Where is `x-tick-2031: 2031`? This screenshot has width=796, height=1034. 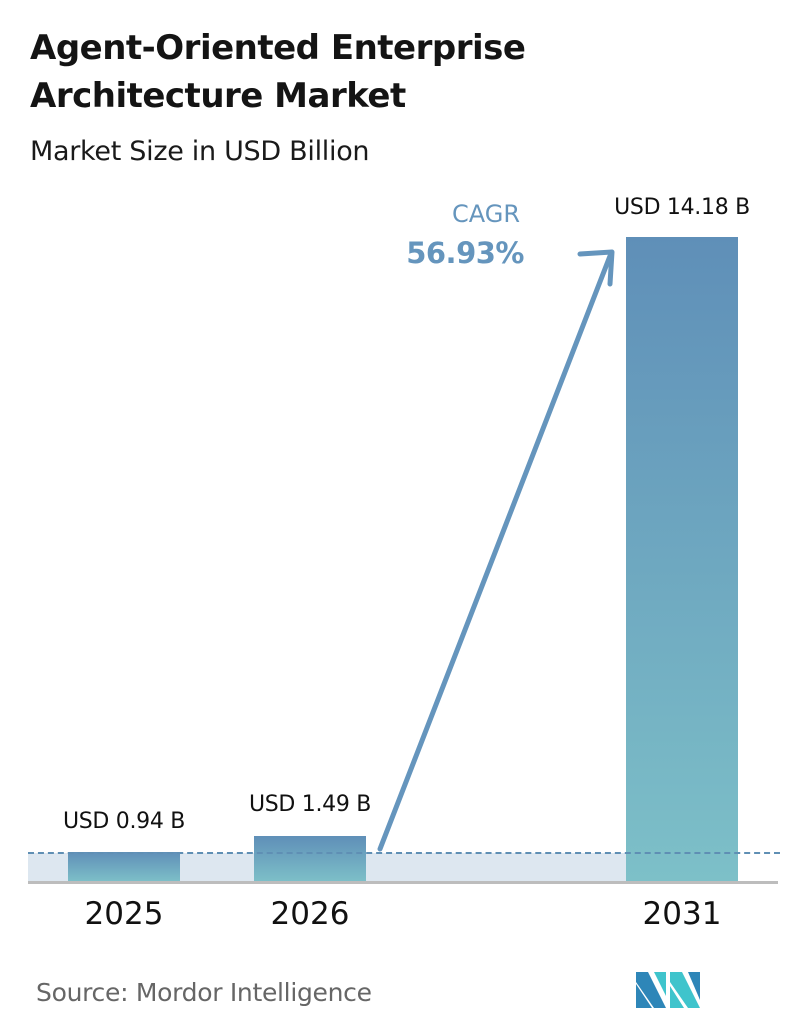
x-tick-2031: 2031 is located at coordinates (682, 914).